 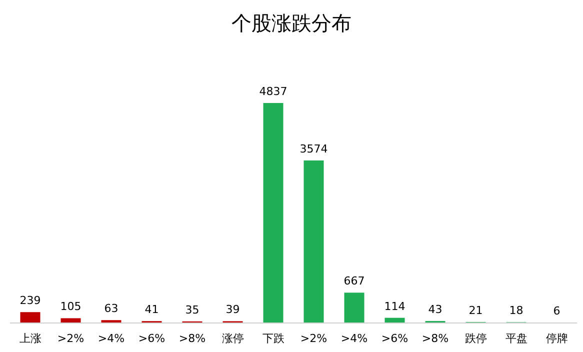 I want to click on chart-title: 个股涨跌分布, so click(x=292, y=23).